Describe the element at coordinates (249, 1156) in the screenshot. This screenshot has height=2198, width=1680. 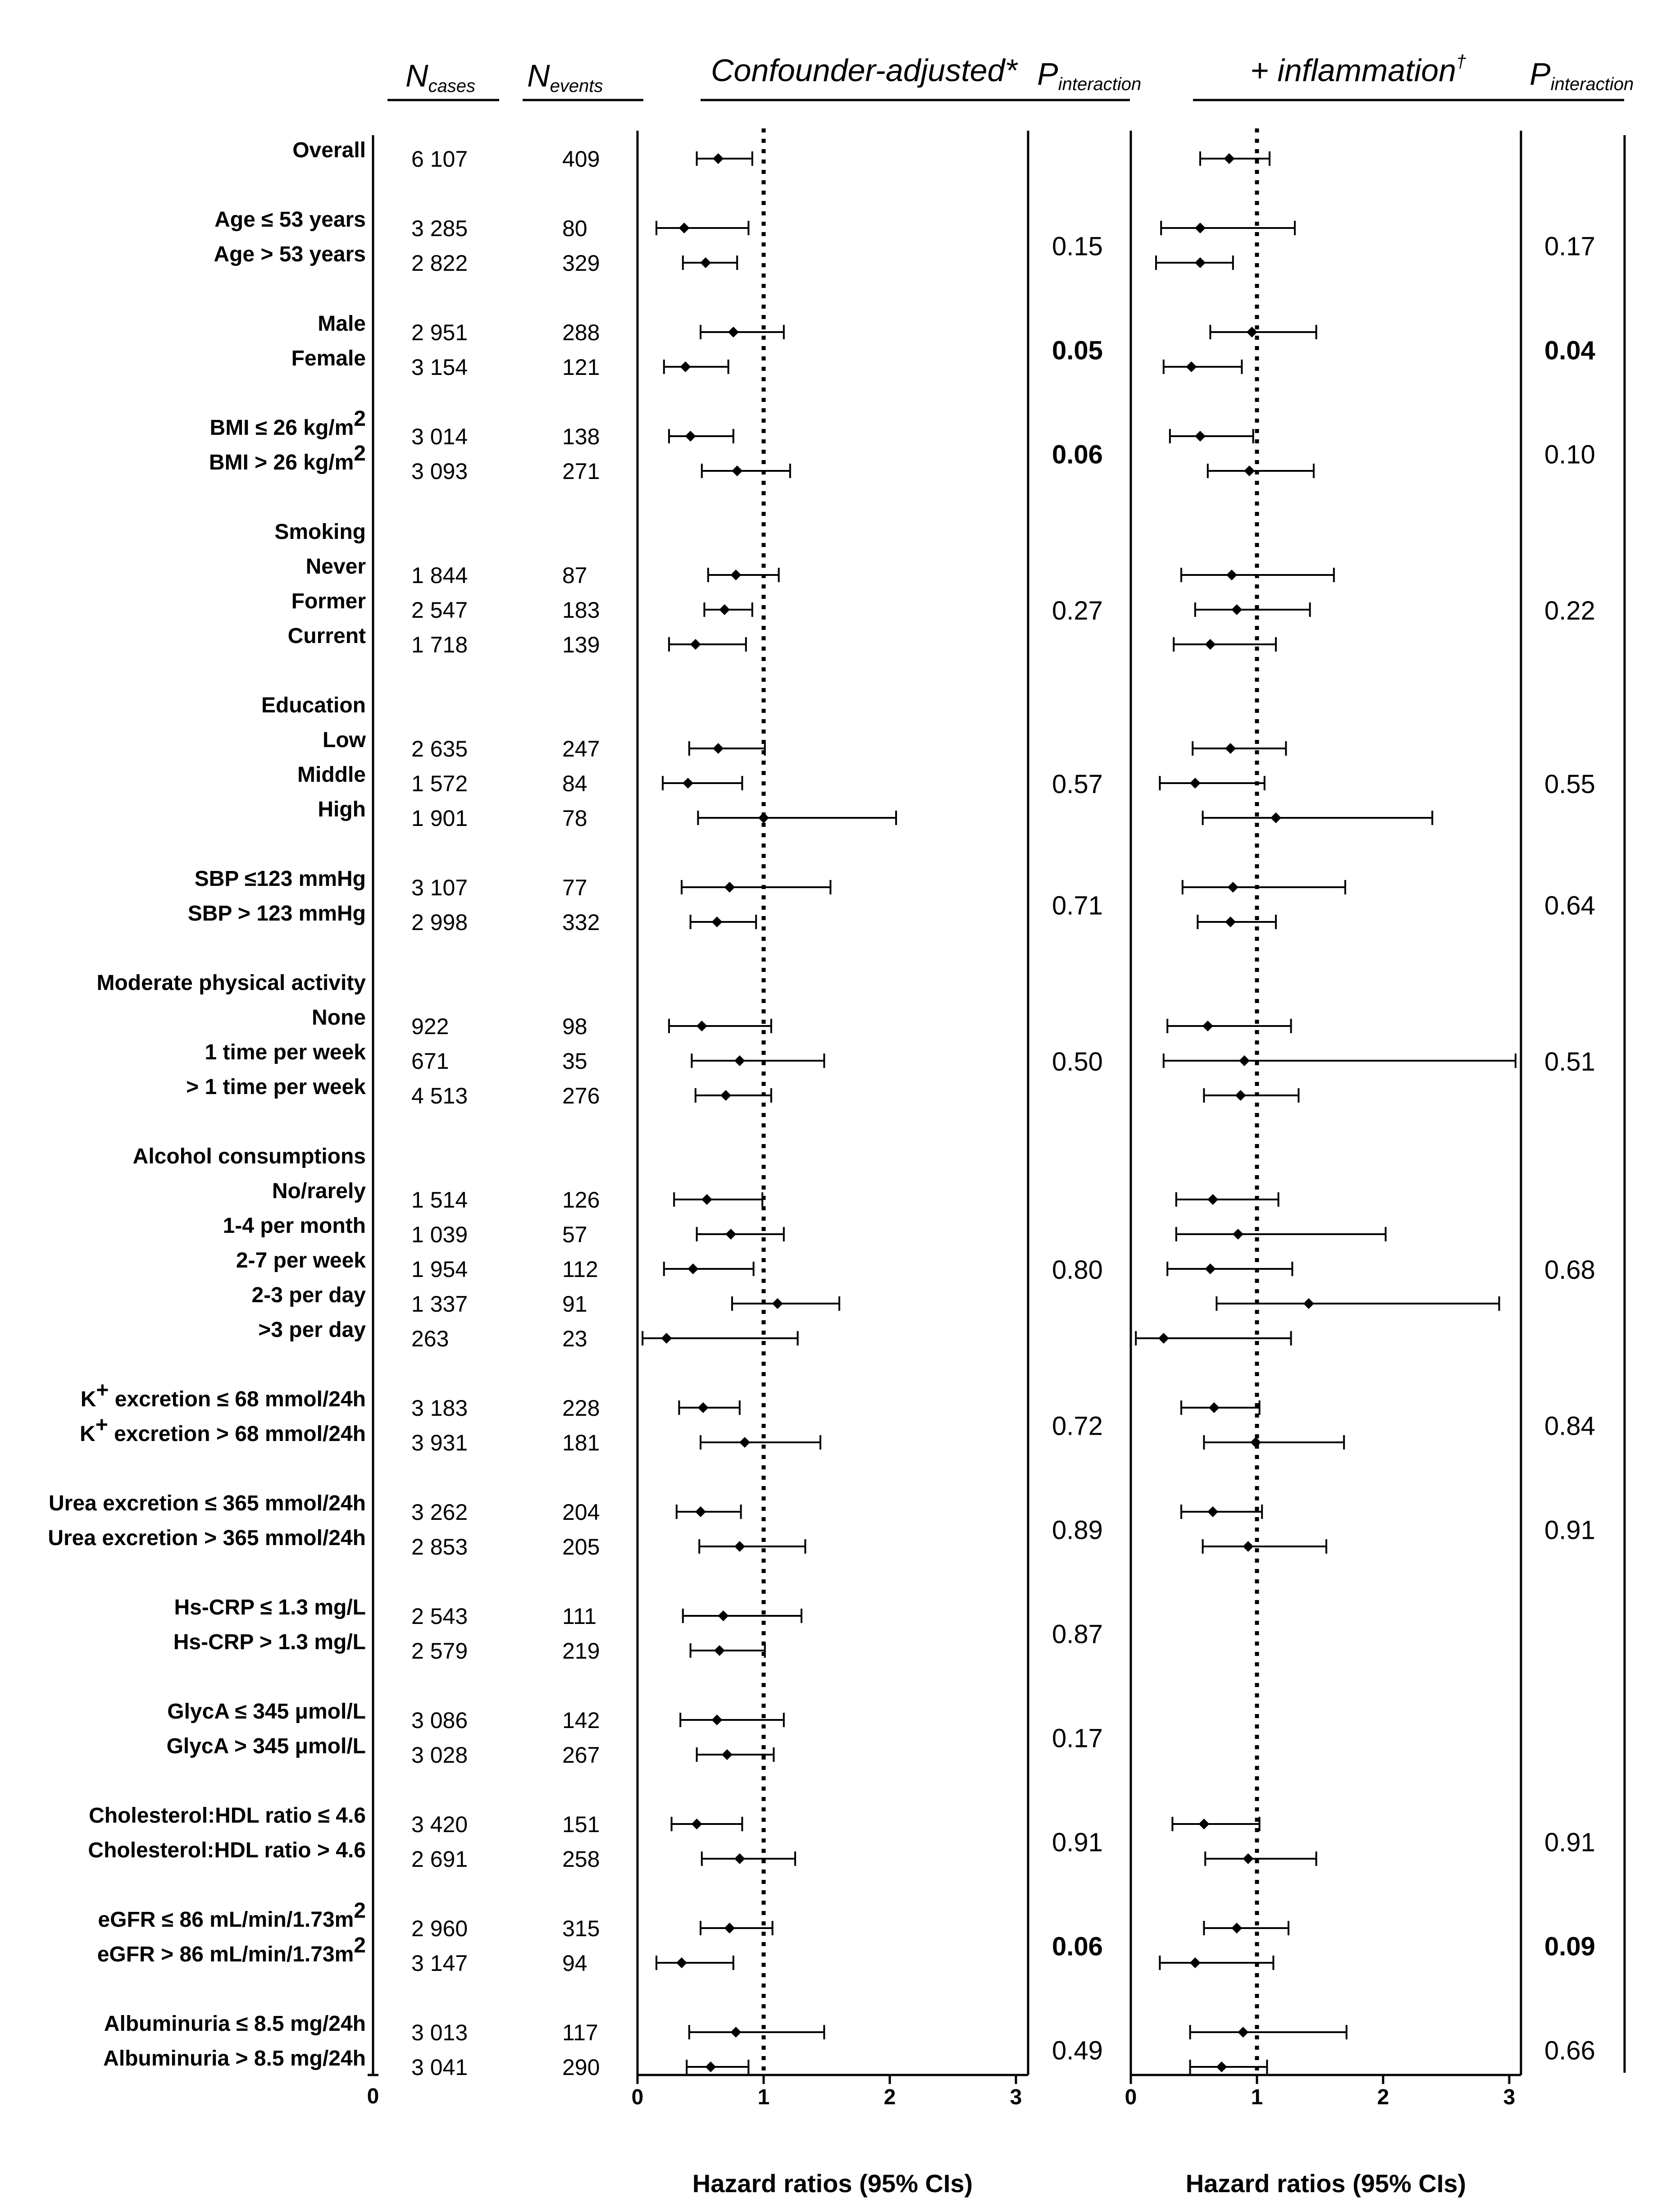
I see `row-label-text-21: Alcohol consumptions` at that location.